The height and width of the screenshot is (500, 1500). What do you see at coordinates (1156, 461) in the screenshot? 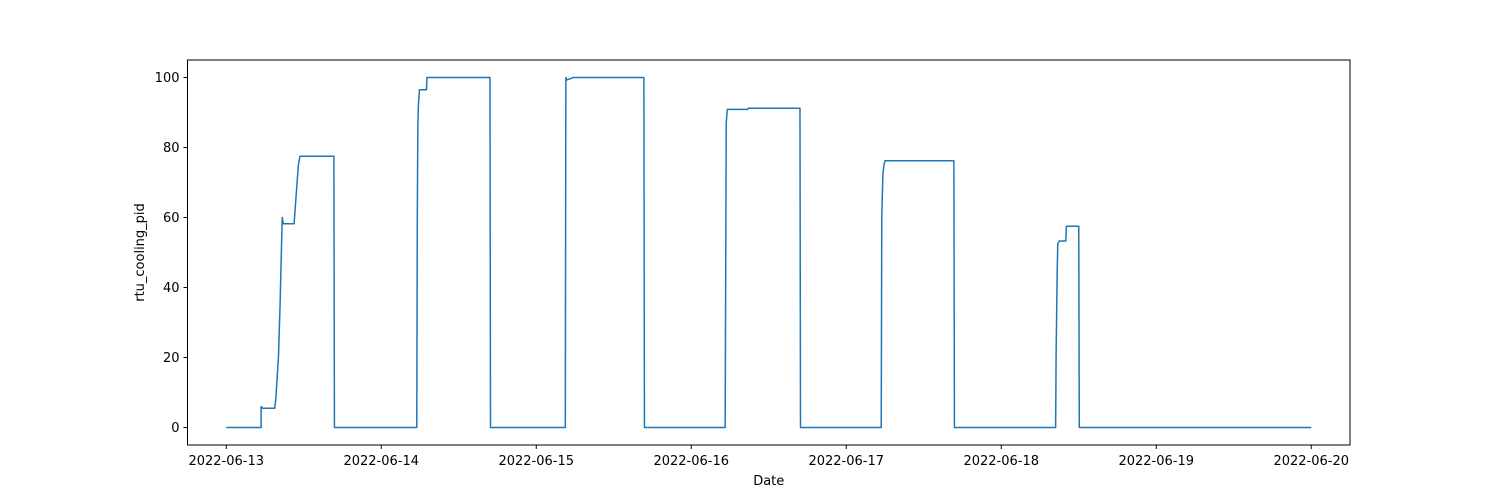
I see `x-tick-label: 2022-06-19` at bounding box center [1156, 461].